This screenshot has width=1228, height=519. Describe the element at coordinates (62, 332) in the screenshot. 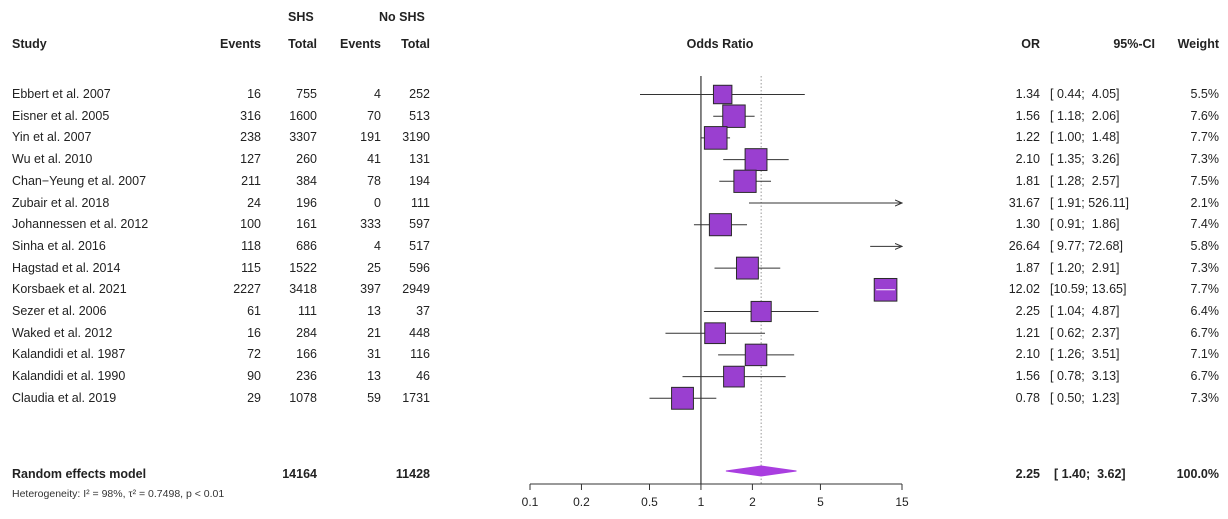

I see `study-name: Waked et al. 2012` at that location.